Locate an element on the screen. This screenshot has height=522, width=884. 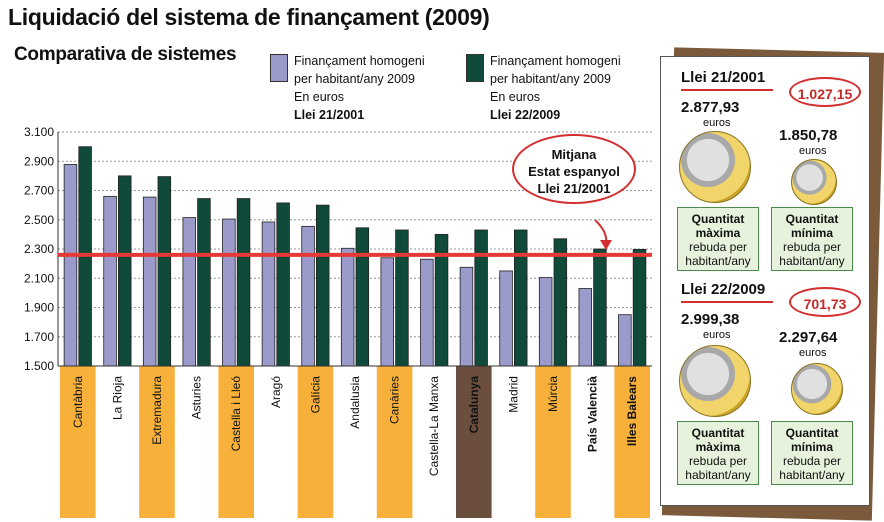
callout-line: Mitjana is located at coordinates (574, 154).